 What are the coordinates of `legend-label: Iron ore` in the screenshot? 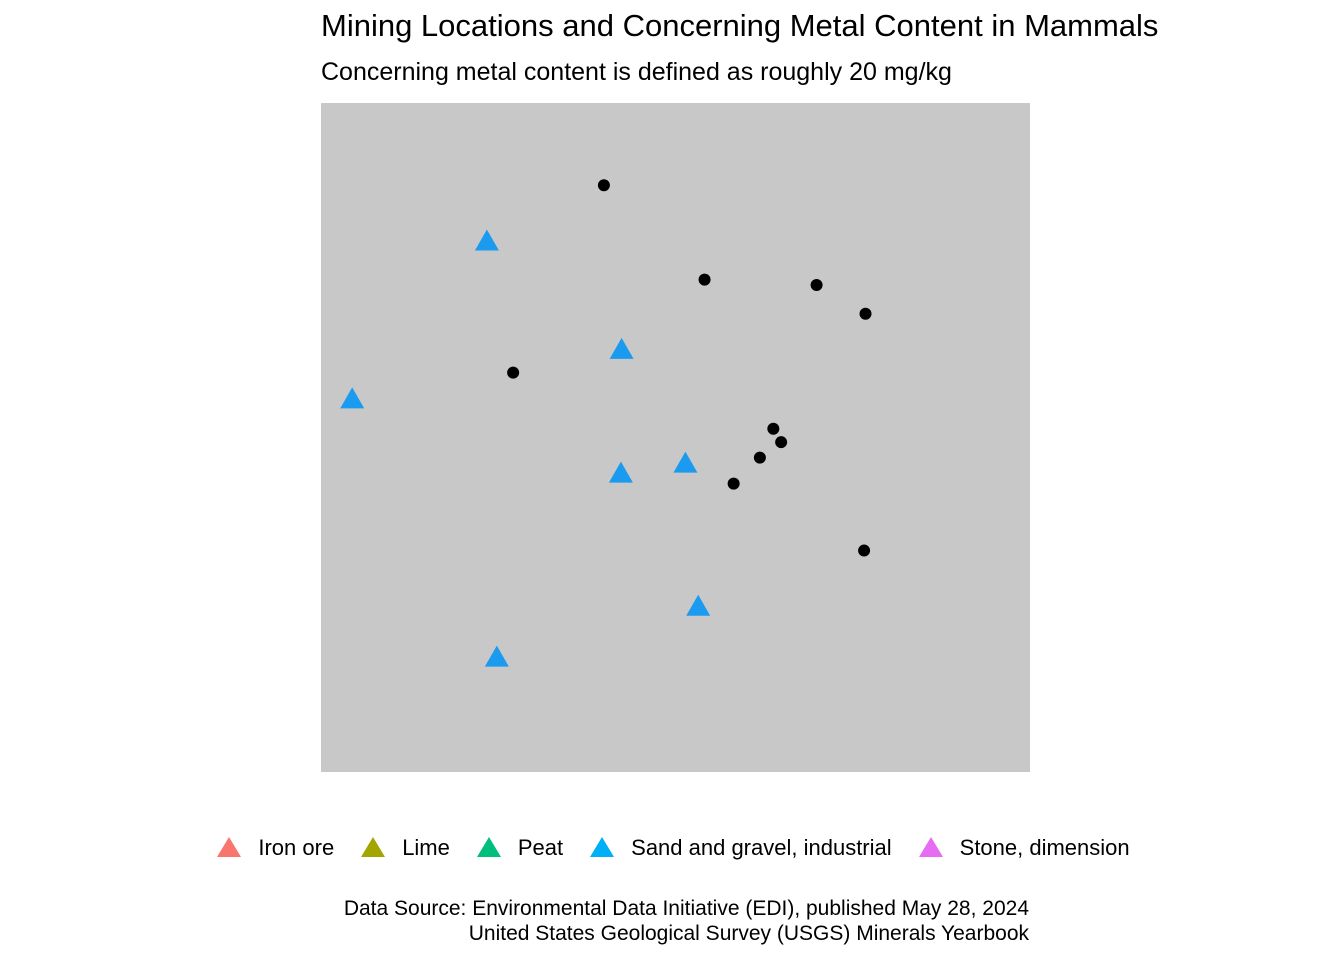 It's located at (296, 847).